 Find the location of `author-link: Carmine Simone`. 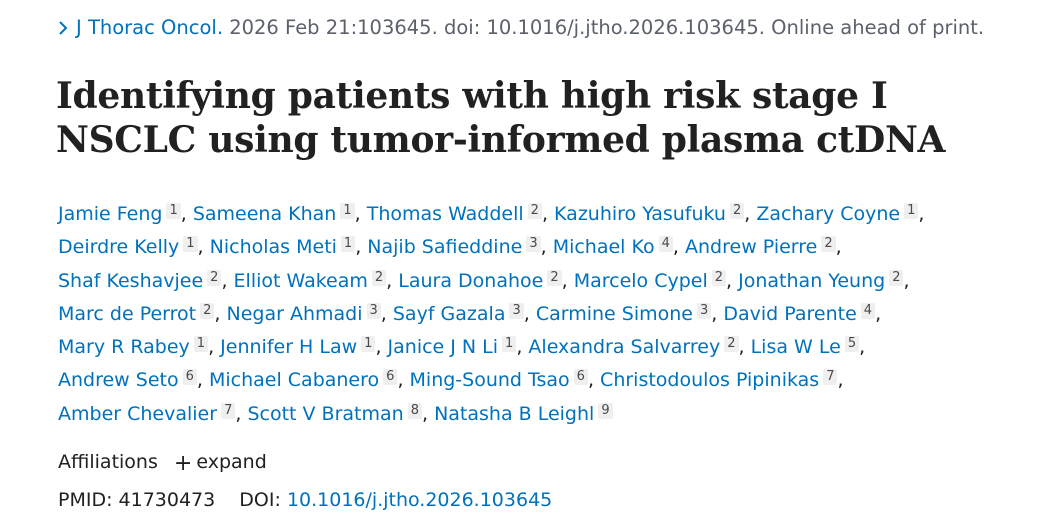

author-link: Carmine Simone is located at coordinates (614, 313).